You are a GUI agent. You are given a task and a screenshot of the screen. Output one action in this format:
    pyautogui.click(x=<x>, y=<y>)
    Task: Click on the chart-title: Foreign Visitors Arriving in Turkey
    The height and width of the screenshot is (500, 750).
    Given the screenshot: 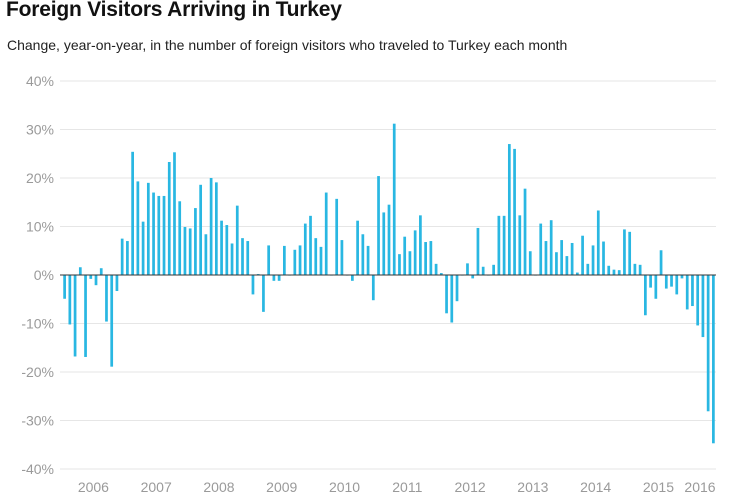 What is the action you would take?
    pyautogui.click(x=174, y=10)
    